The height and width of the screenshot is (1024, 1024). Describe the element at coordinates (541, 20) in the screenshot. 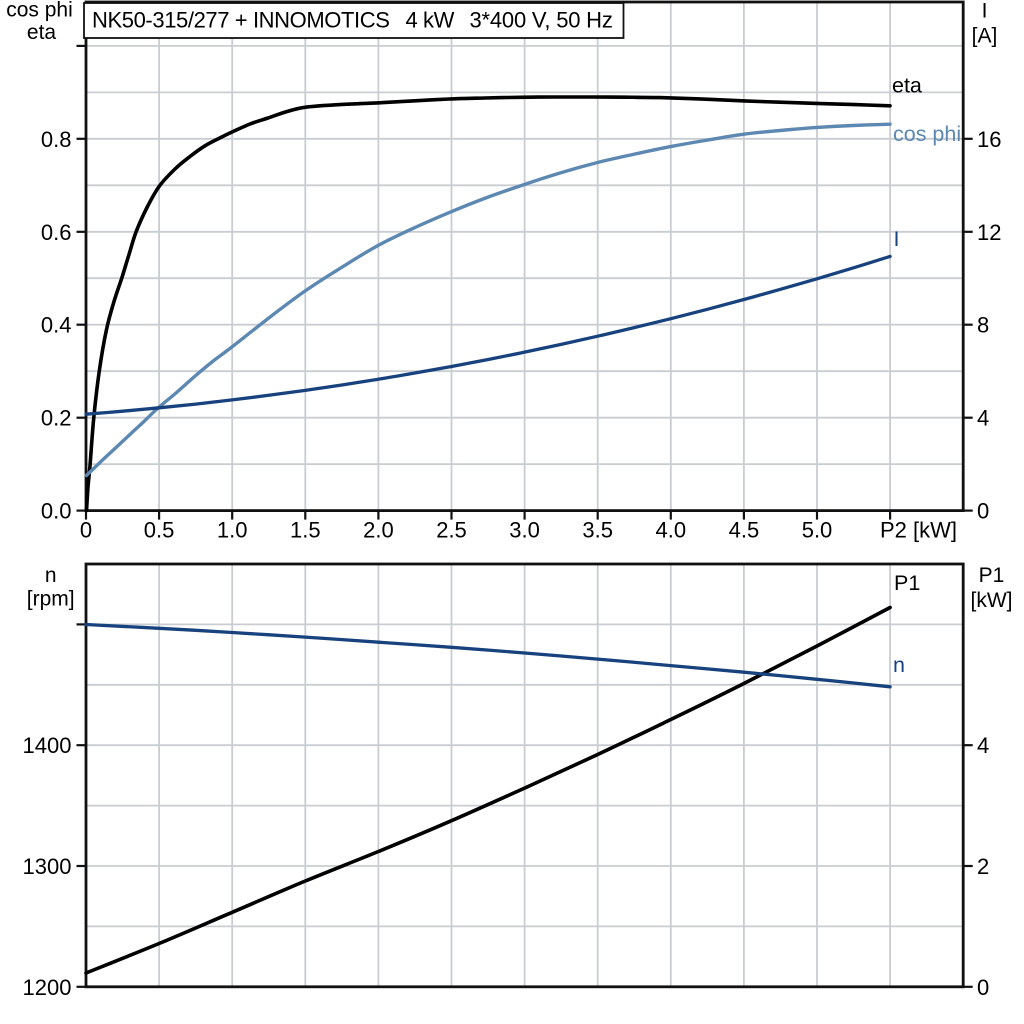

I see `svg-text: 3*400 V, 50 Hz` at that location.